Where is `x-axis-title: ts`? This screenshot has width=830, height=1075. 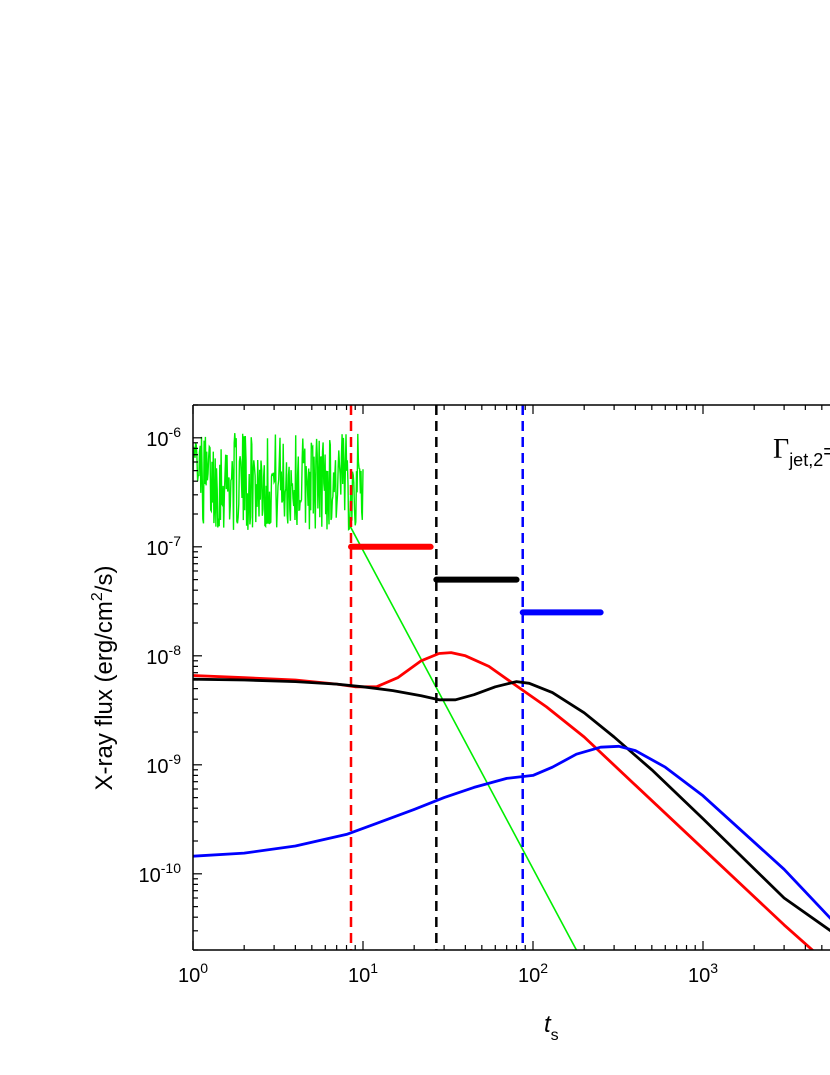 x-axis-title: ts is located at coordinates (551, 1027).